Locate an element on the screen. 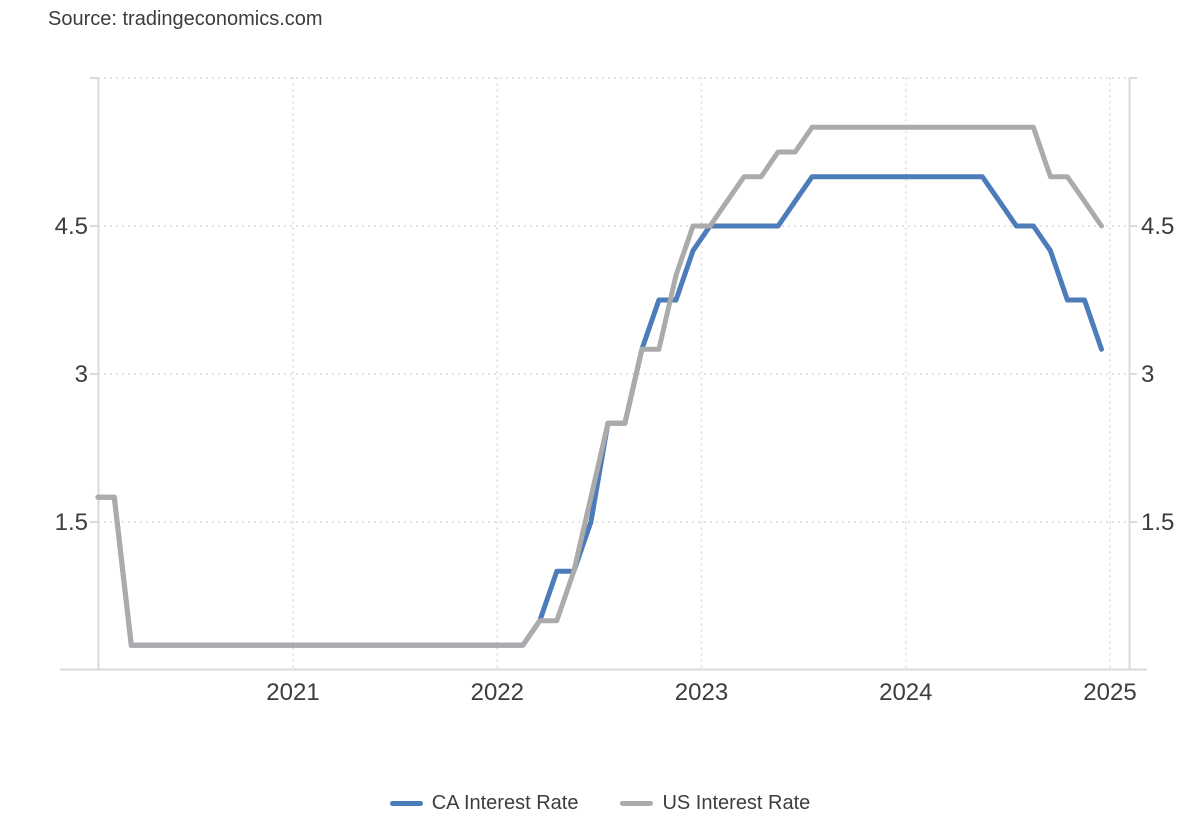 Image resolution: width=1200 pixels, height=820 pixels. chart-legend: CA Interest Rate US Interest Rate is located at coordinates (600, 803).